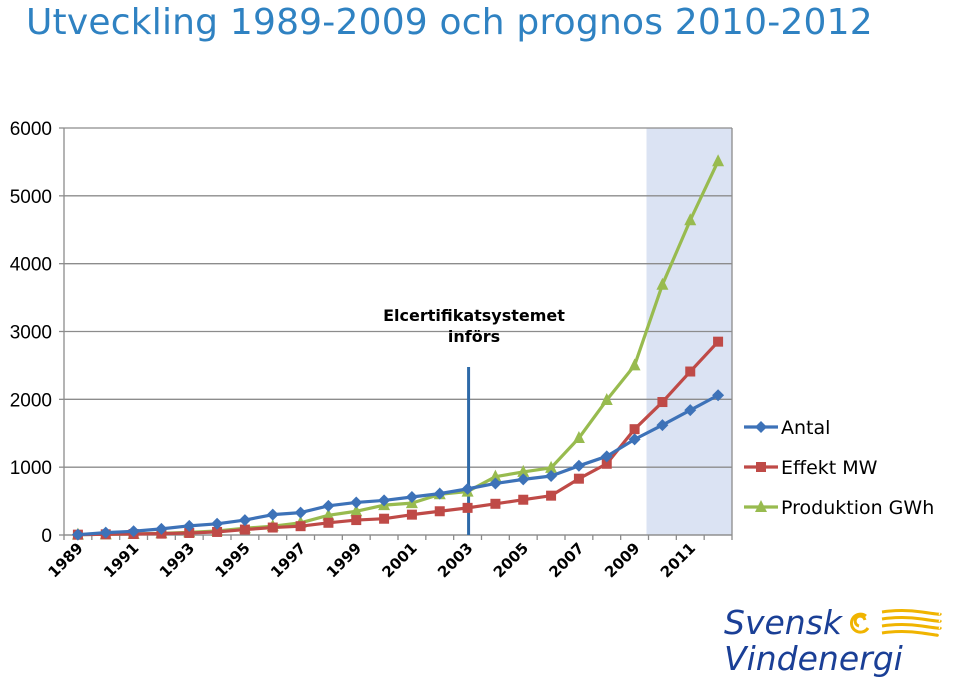  I want to click on legend-label: Antal, so click(805, 428).